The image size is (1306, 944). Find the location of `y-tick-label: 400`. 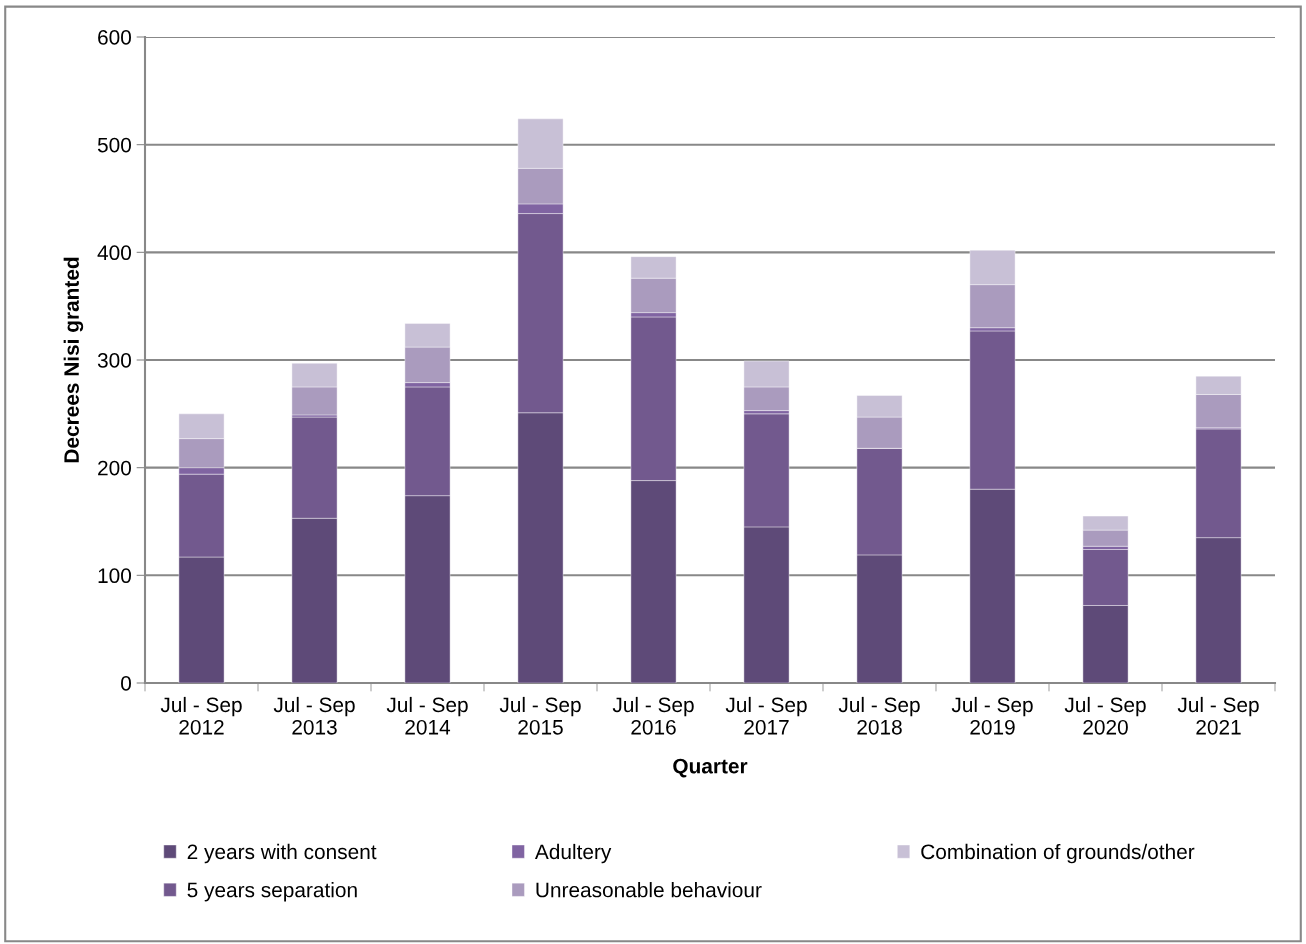

y-tick-label: 400 is located at coordinates (114, 253).